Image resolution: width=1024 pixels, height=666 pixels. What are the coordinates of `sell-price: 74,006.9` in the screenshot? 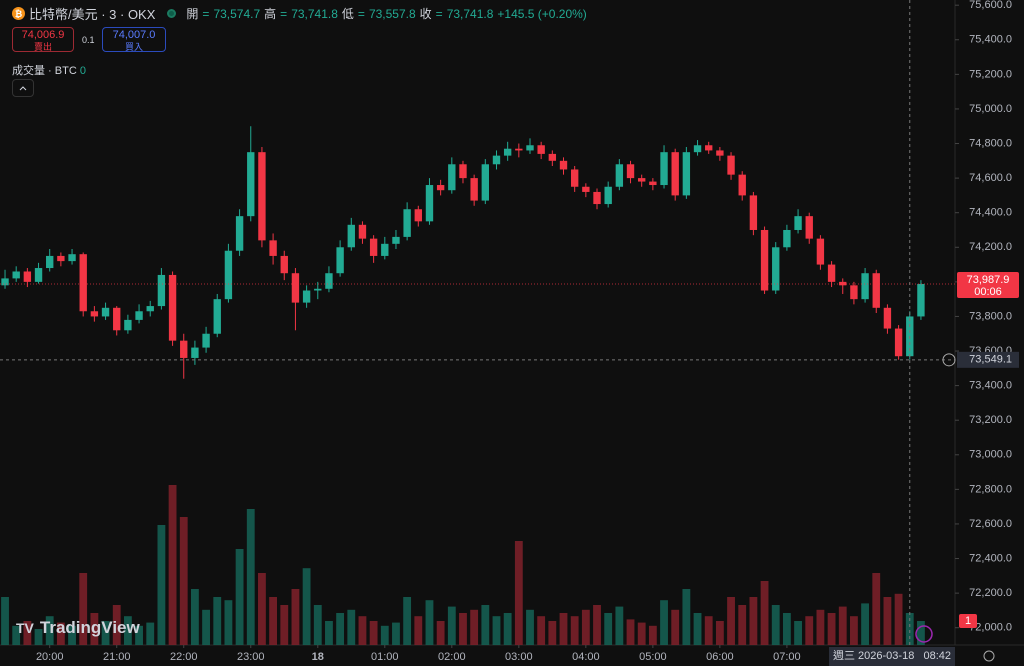 It's located at (43, 35).